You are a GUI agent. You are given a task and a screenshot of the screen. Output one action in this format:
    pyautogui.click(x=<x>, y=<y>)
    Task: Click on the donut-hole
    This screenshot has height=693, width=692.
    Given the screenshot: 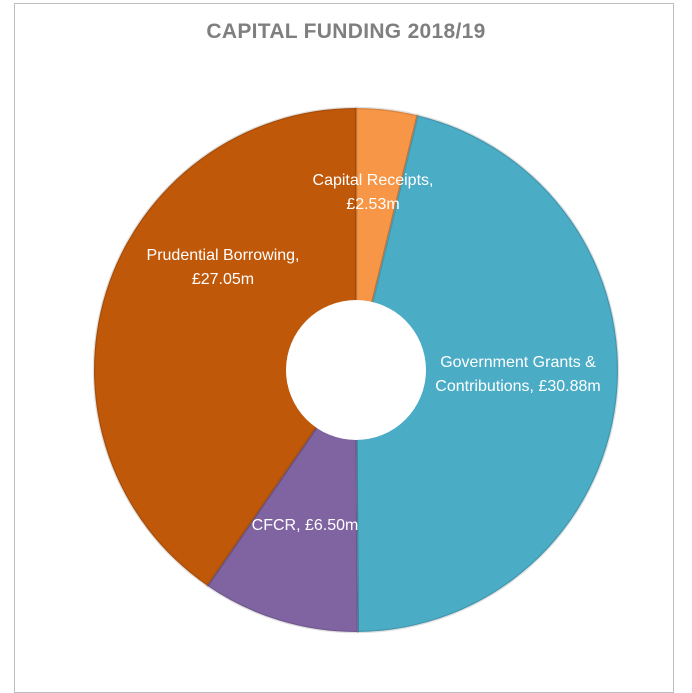 What is the action you would take?
    pyautogui.click(x=356, y=370)
    